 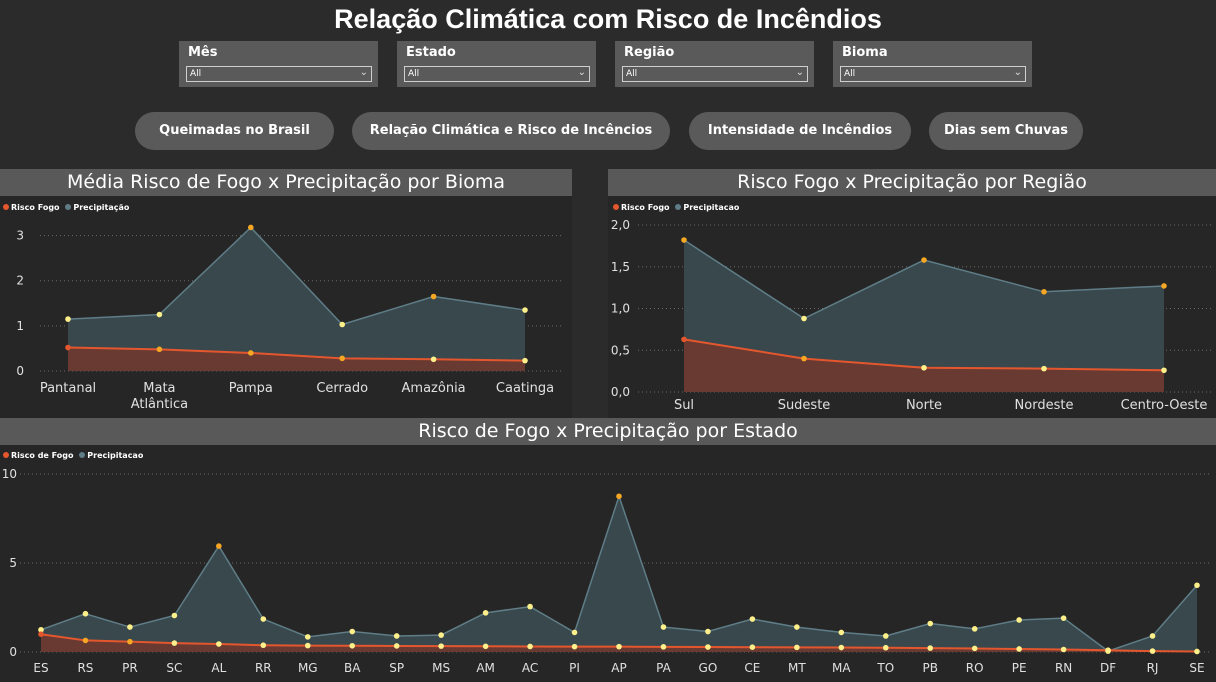 I want to click on slicer-regiao-value: All, so click(x=632, y=74).